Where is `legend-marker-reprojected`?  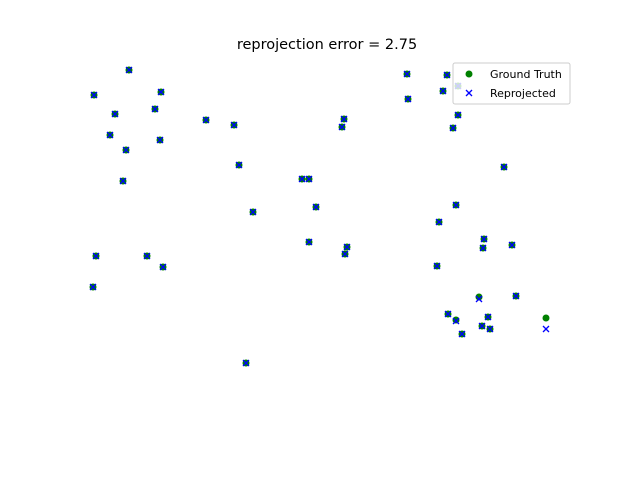
legend-marker-reprojected is located at coordinates (469, 93).